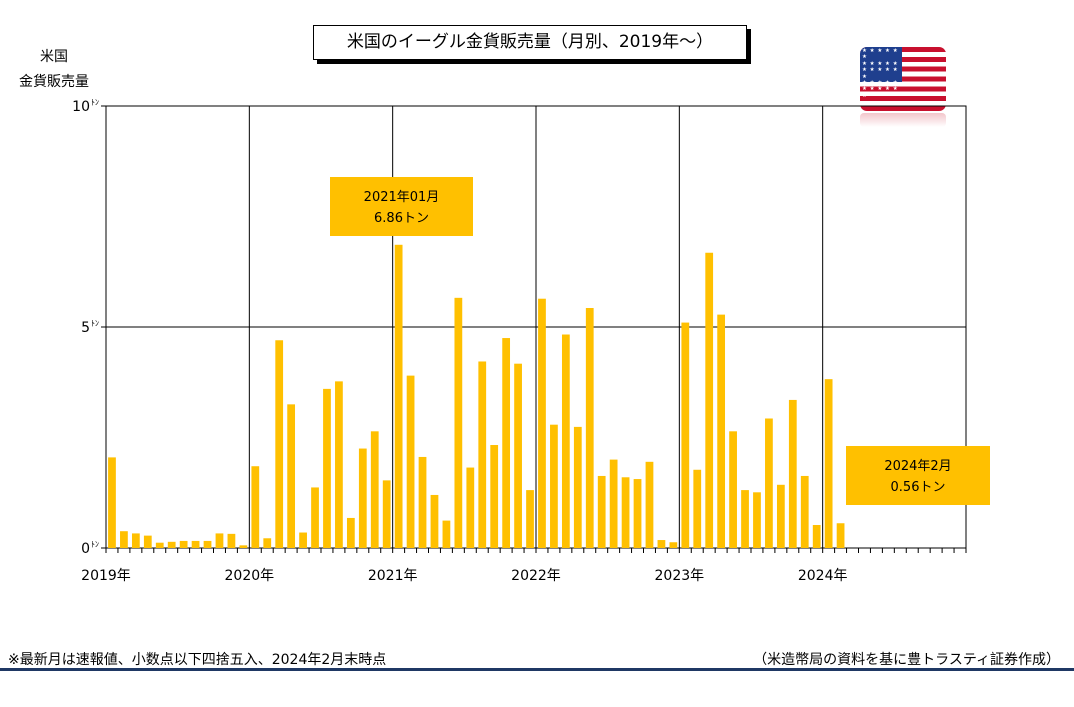  What do you see at coordinates (536, 576) in the screenshot?
I see `x-tick-label: 2022年` at bounding box center [536, 576].